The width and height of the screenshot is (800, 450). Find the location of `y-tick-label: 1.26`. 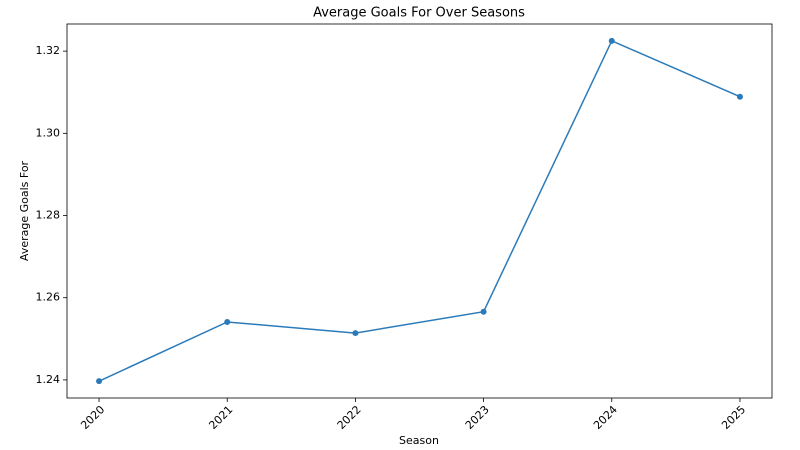

y-tick-label: 1.26 is located at coordinates (48, 297).